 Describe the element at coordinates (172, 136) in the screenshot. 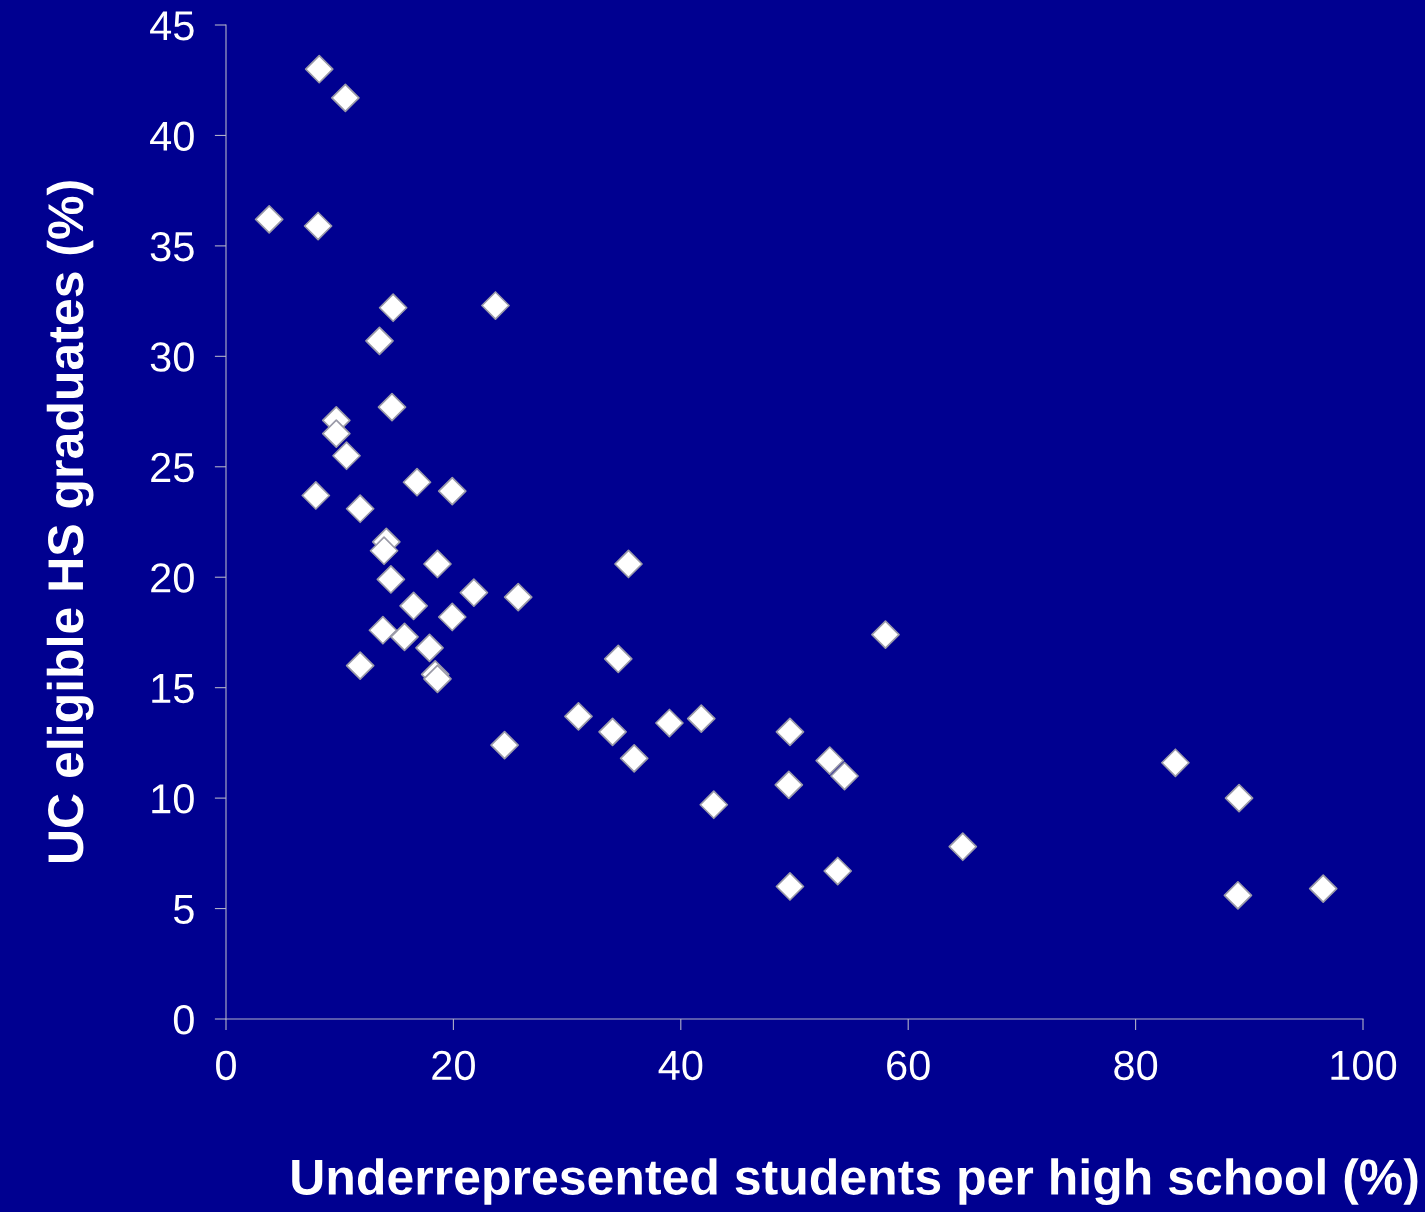

I see `y-tick-label: 40` at that location.